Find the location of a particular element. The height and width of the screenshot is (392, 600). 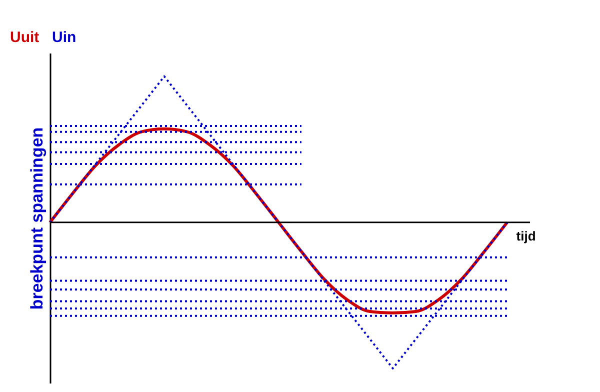

y-axis-title: breekpunt spanningen is located at coordinates (37, 218).